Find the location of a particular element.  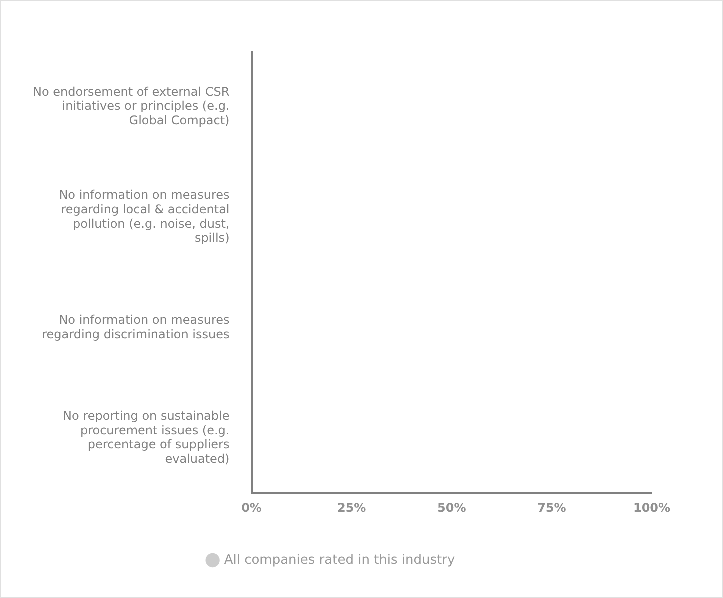

y-tick-label: No information on measures regarding discrimination issues is located at coordinates (136, 327).